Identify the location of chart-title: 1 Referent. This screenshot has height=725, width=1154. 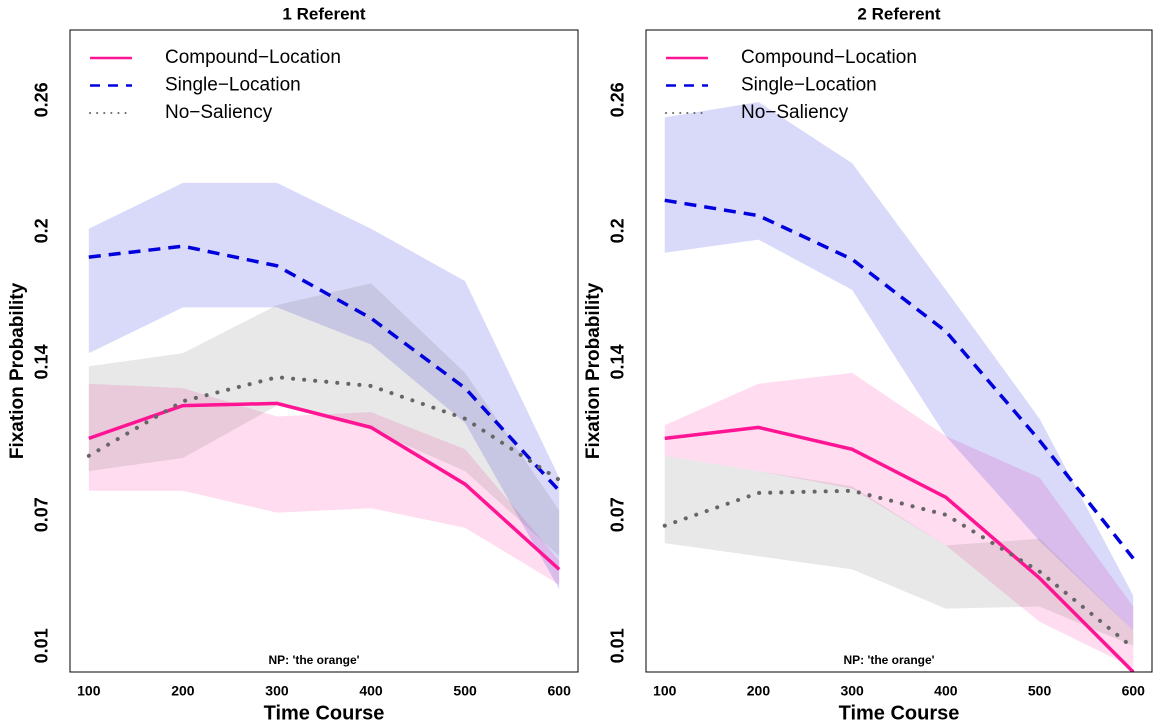
(323, 13).